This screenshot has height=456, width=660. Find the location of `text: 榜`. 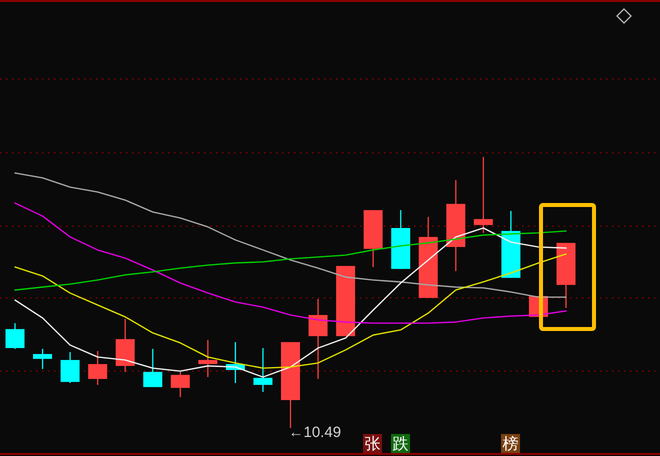

text: 榜 is located at coordinates (510, 444).